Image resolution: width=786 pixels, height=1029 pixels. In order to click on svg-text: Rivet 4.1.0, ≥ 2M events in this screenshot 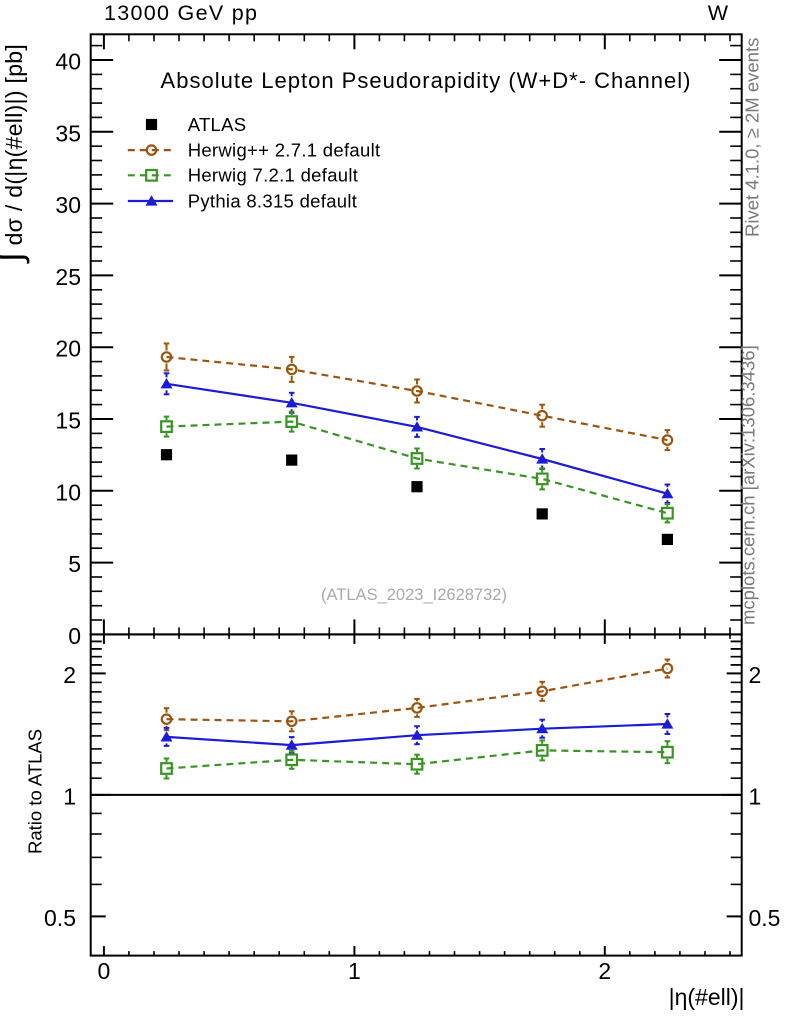, I will do `click(752, 137)`.